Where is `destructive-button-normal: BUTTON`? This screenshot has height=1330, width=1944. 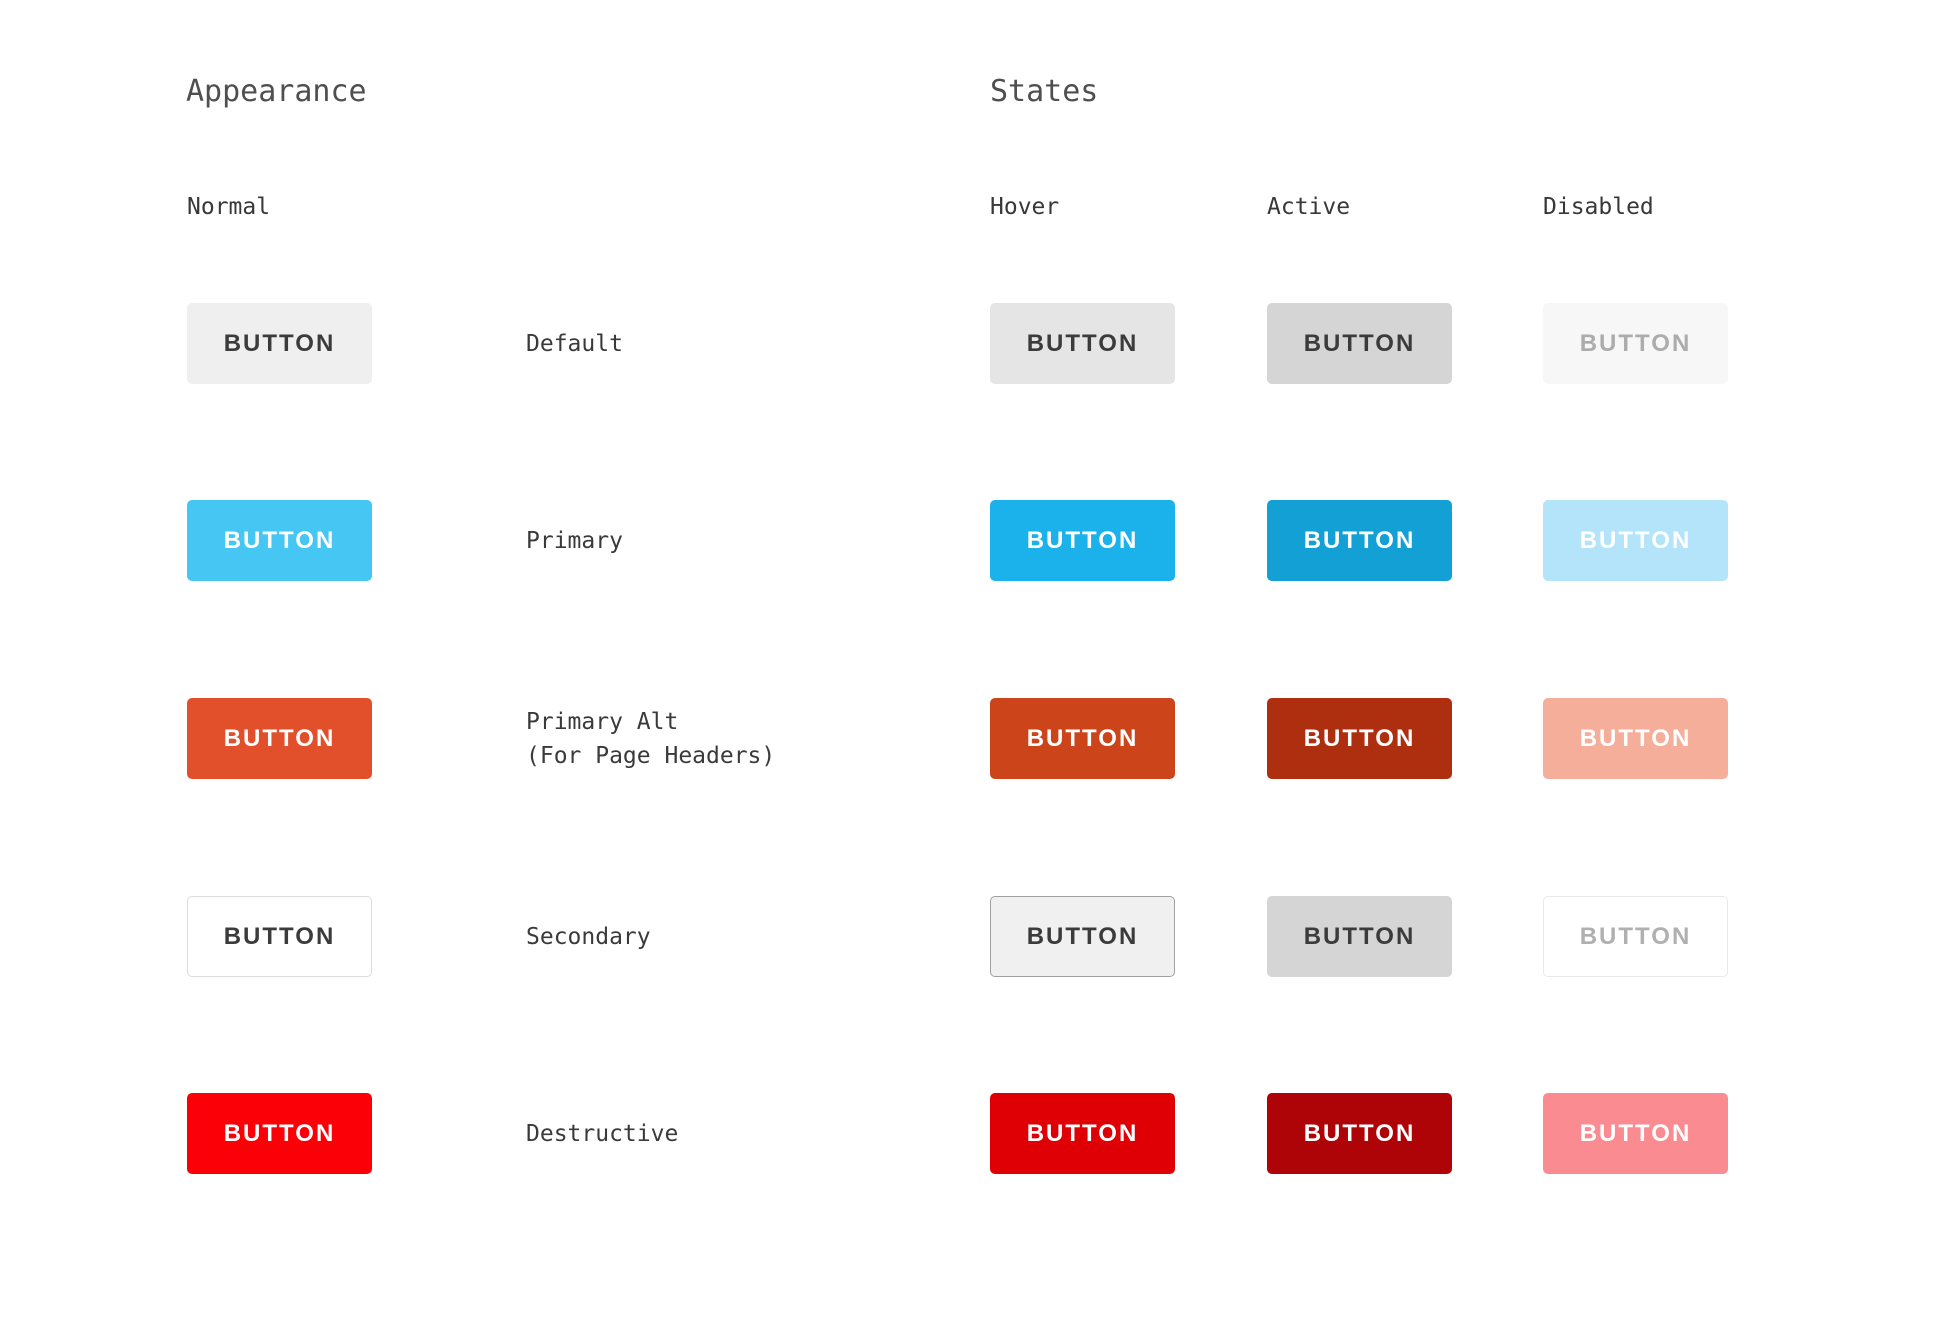
destructive-button-normal: BUTTON is located at coordinates (279, 1133).